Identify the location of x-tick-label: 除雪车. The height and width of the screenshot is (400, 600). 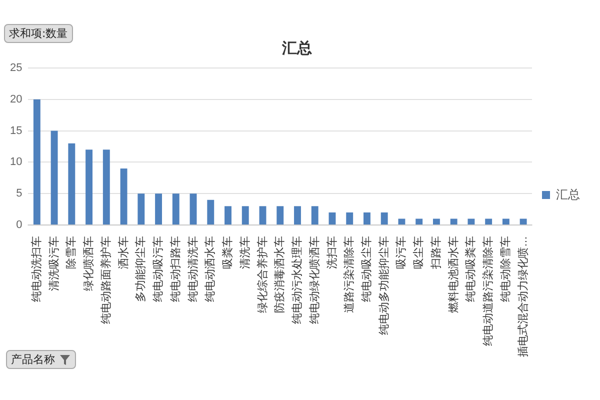
(71, 252).